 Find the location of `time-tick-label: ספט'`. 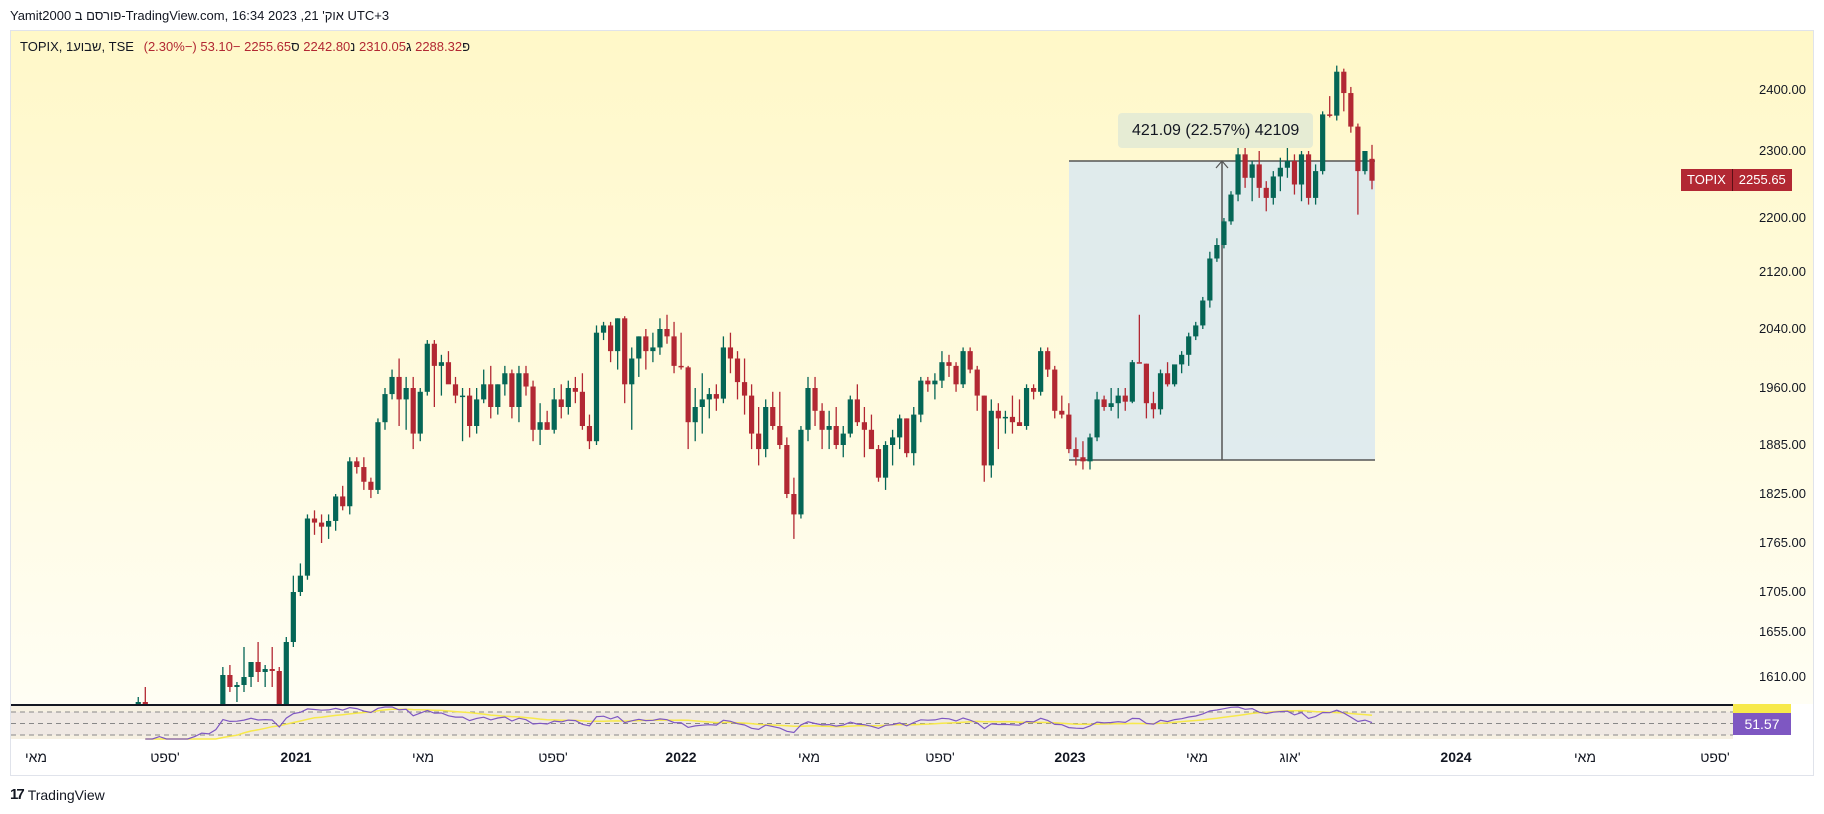

time-tick-label: ספט' is located at coordinates (1715, 757).